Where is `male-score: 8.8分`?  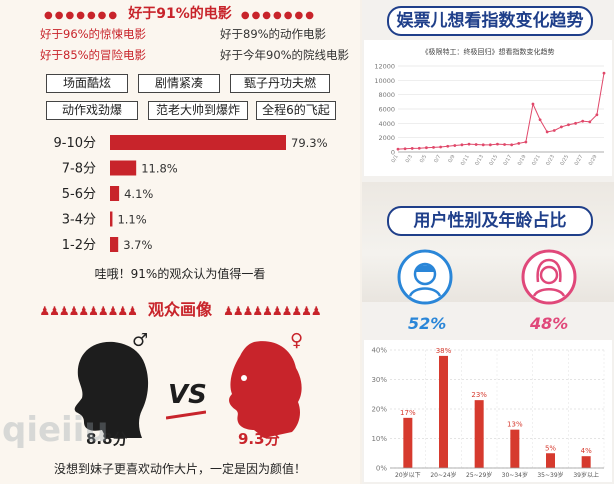
male-score: 8.8分 is located at coordinates (107, 439).